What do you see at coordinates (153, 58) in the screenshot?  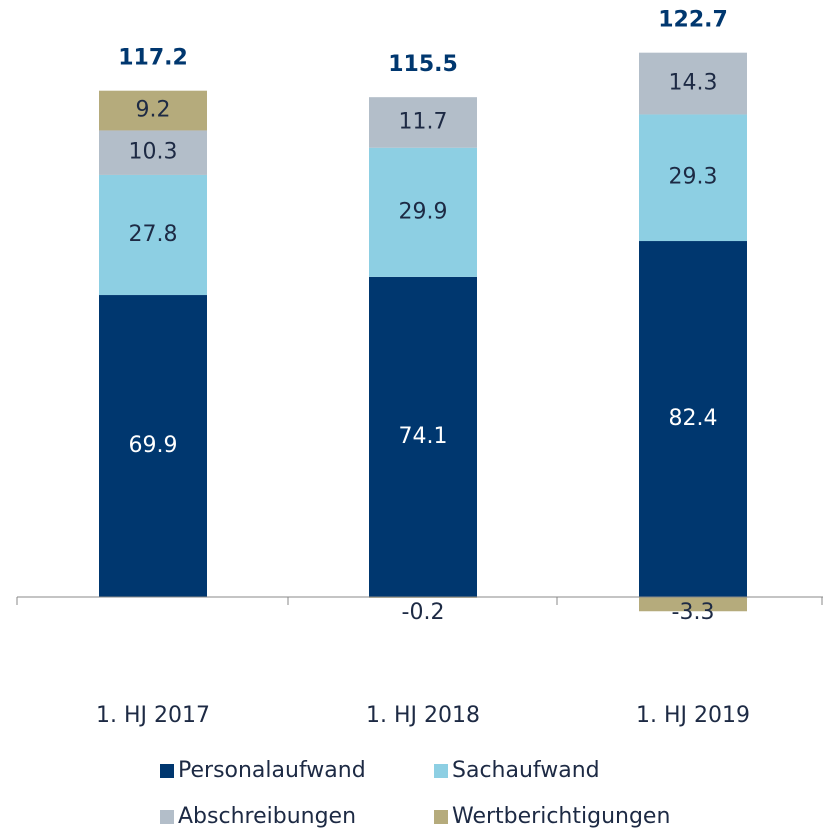 I see `total-label: 117.2` at bounding box center [153, 58].